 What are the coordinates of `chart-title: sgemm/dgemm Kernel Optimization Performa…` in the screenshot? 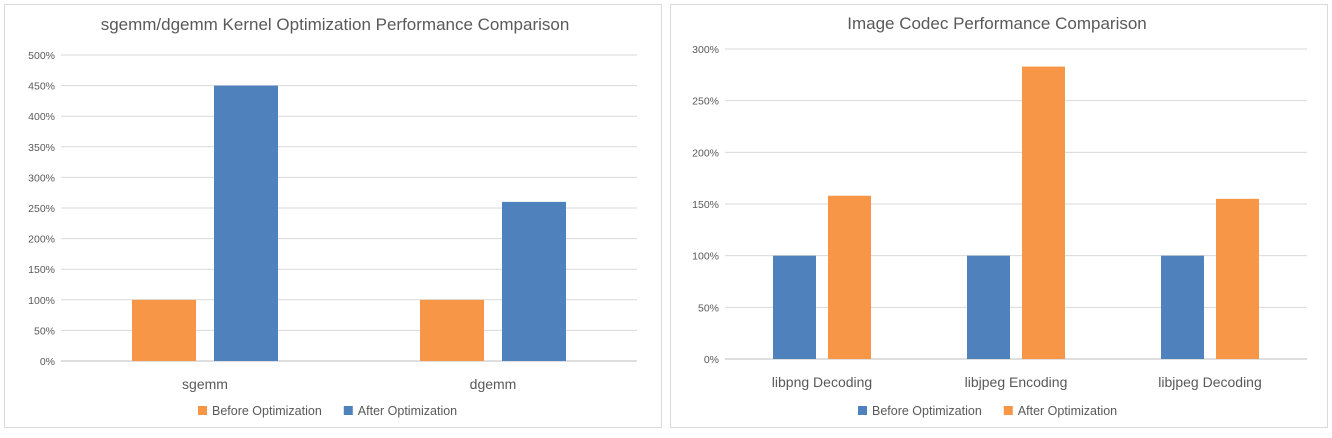 It's located at (335, 24).